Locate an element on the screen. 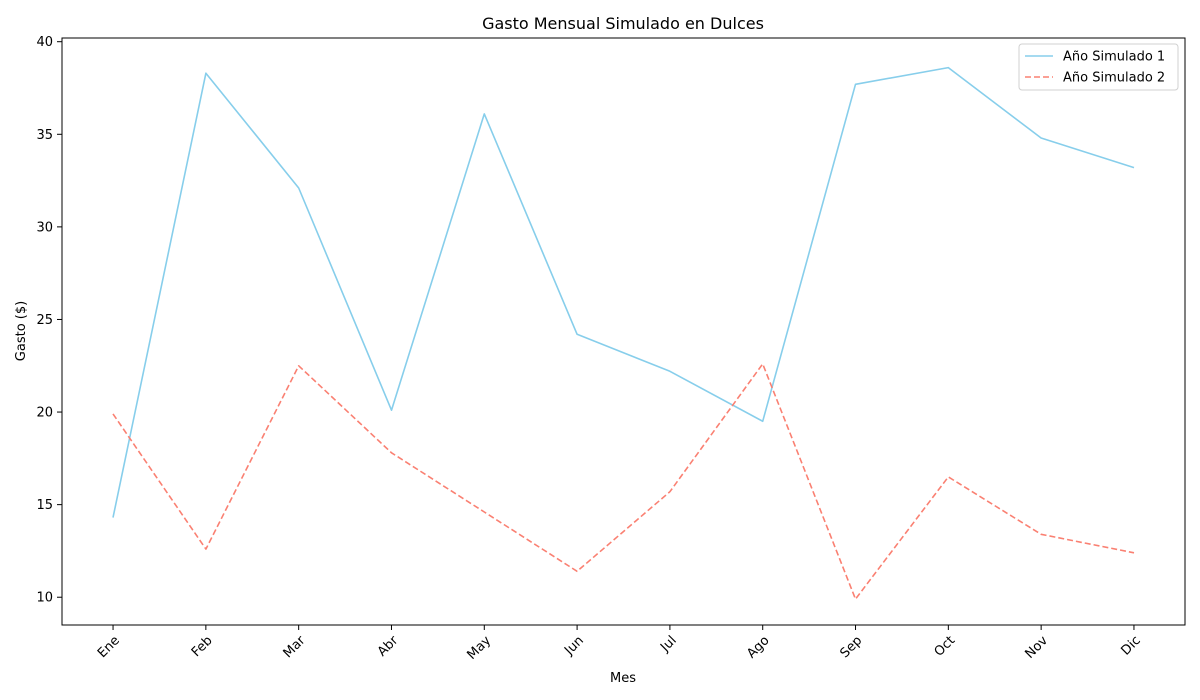 The image size is (1200, 700). legend-box is located at coordinates (1098, 67).